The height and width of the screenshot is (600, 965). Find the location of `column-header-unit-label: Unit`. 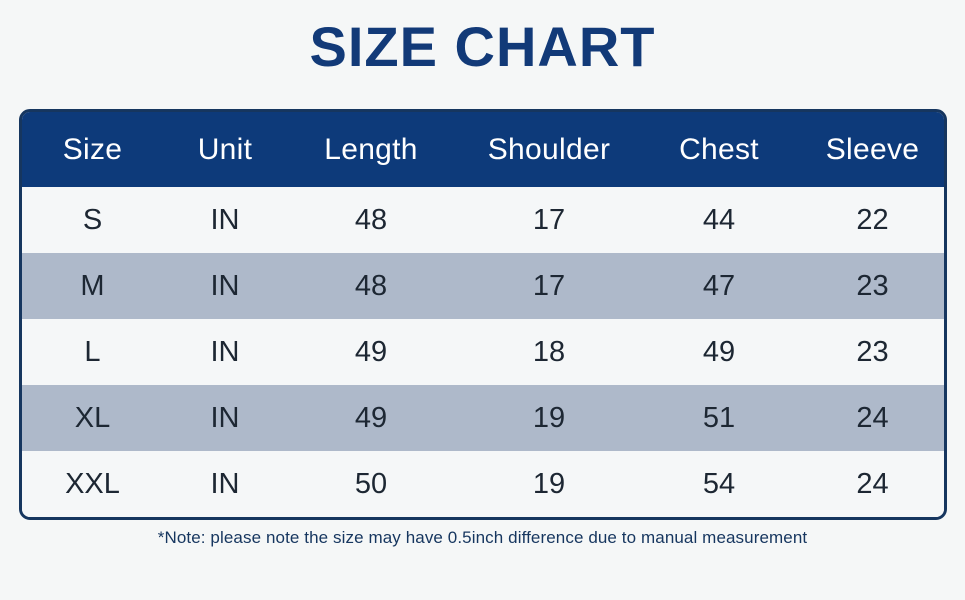

column-header-unit-label: Unit is located at coordinates (225, 149).